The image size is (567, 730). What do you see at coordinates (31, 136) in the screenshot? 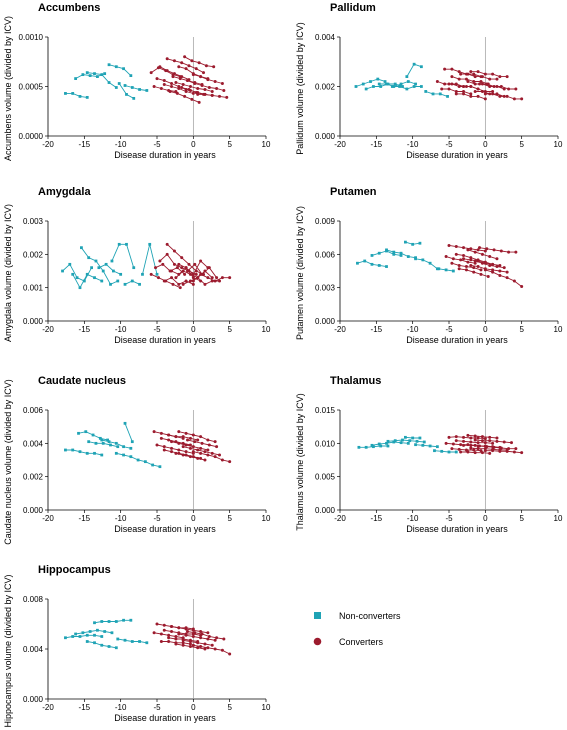
I see `y-tick-label: 0.0000` at bounding box center [31, 136].